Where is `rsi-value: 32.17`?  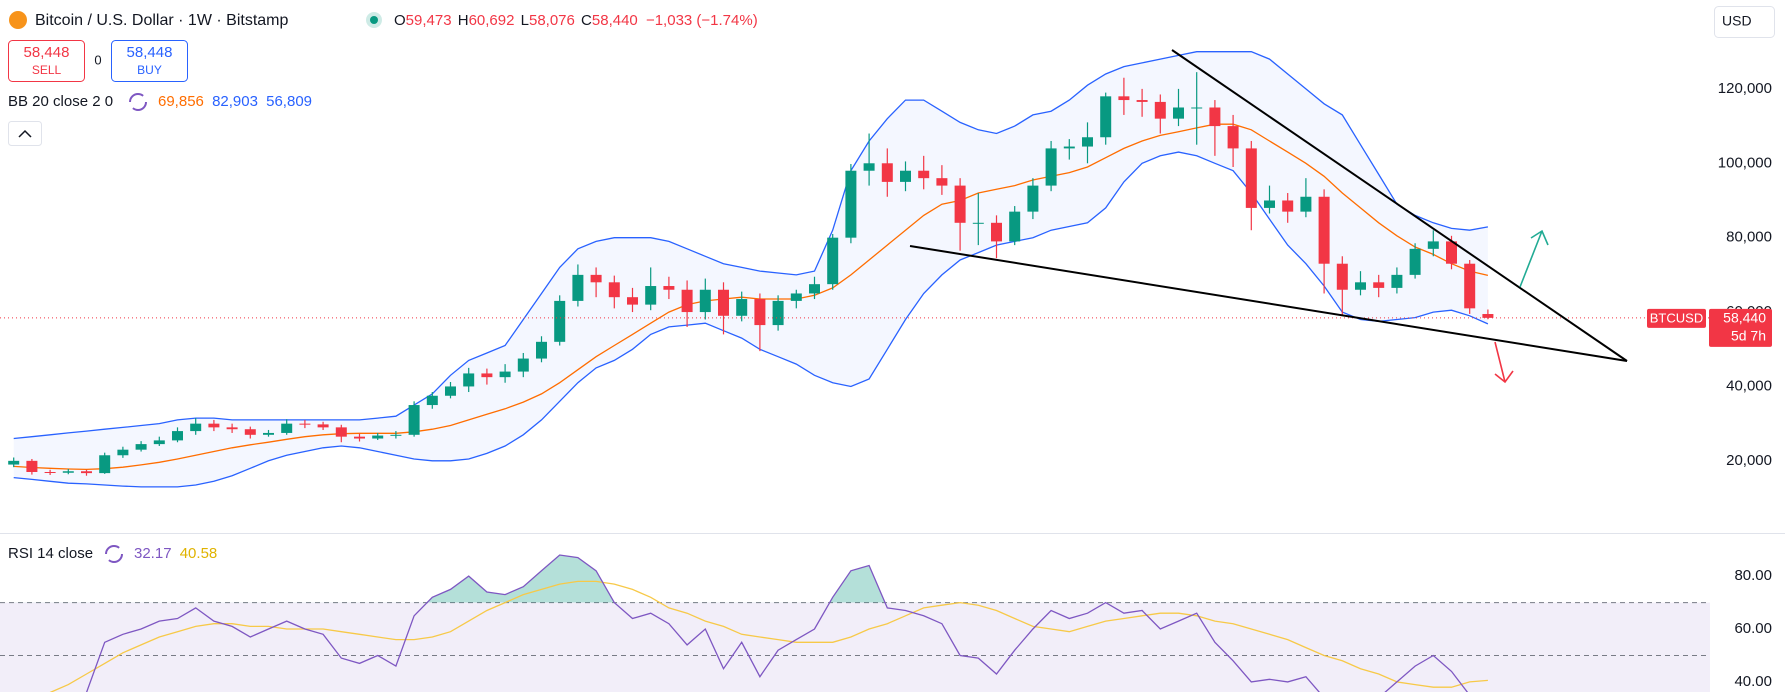 rsi-value: 32.17 is located at coordinates (153, 553).